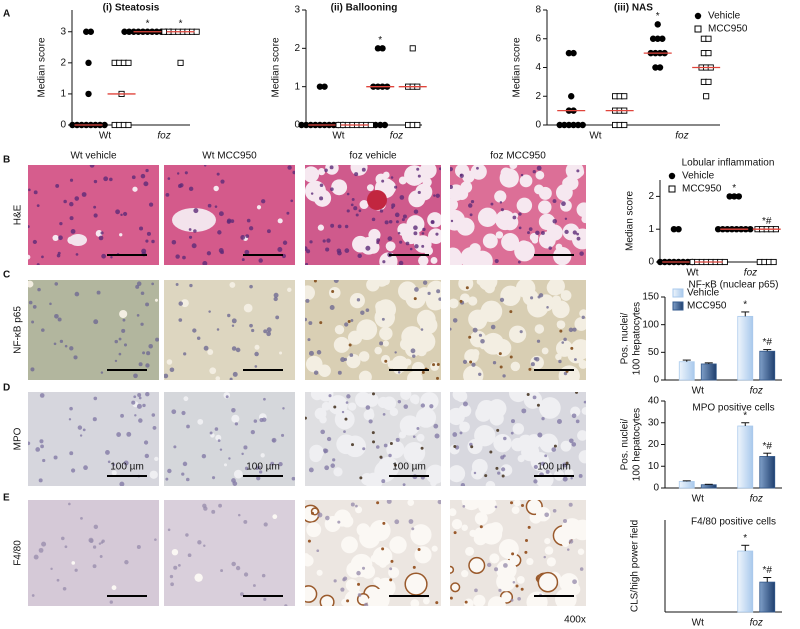 The image size is (800, 629). I want to click on y-tick-label: 40, so click(654, 401).